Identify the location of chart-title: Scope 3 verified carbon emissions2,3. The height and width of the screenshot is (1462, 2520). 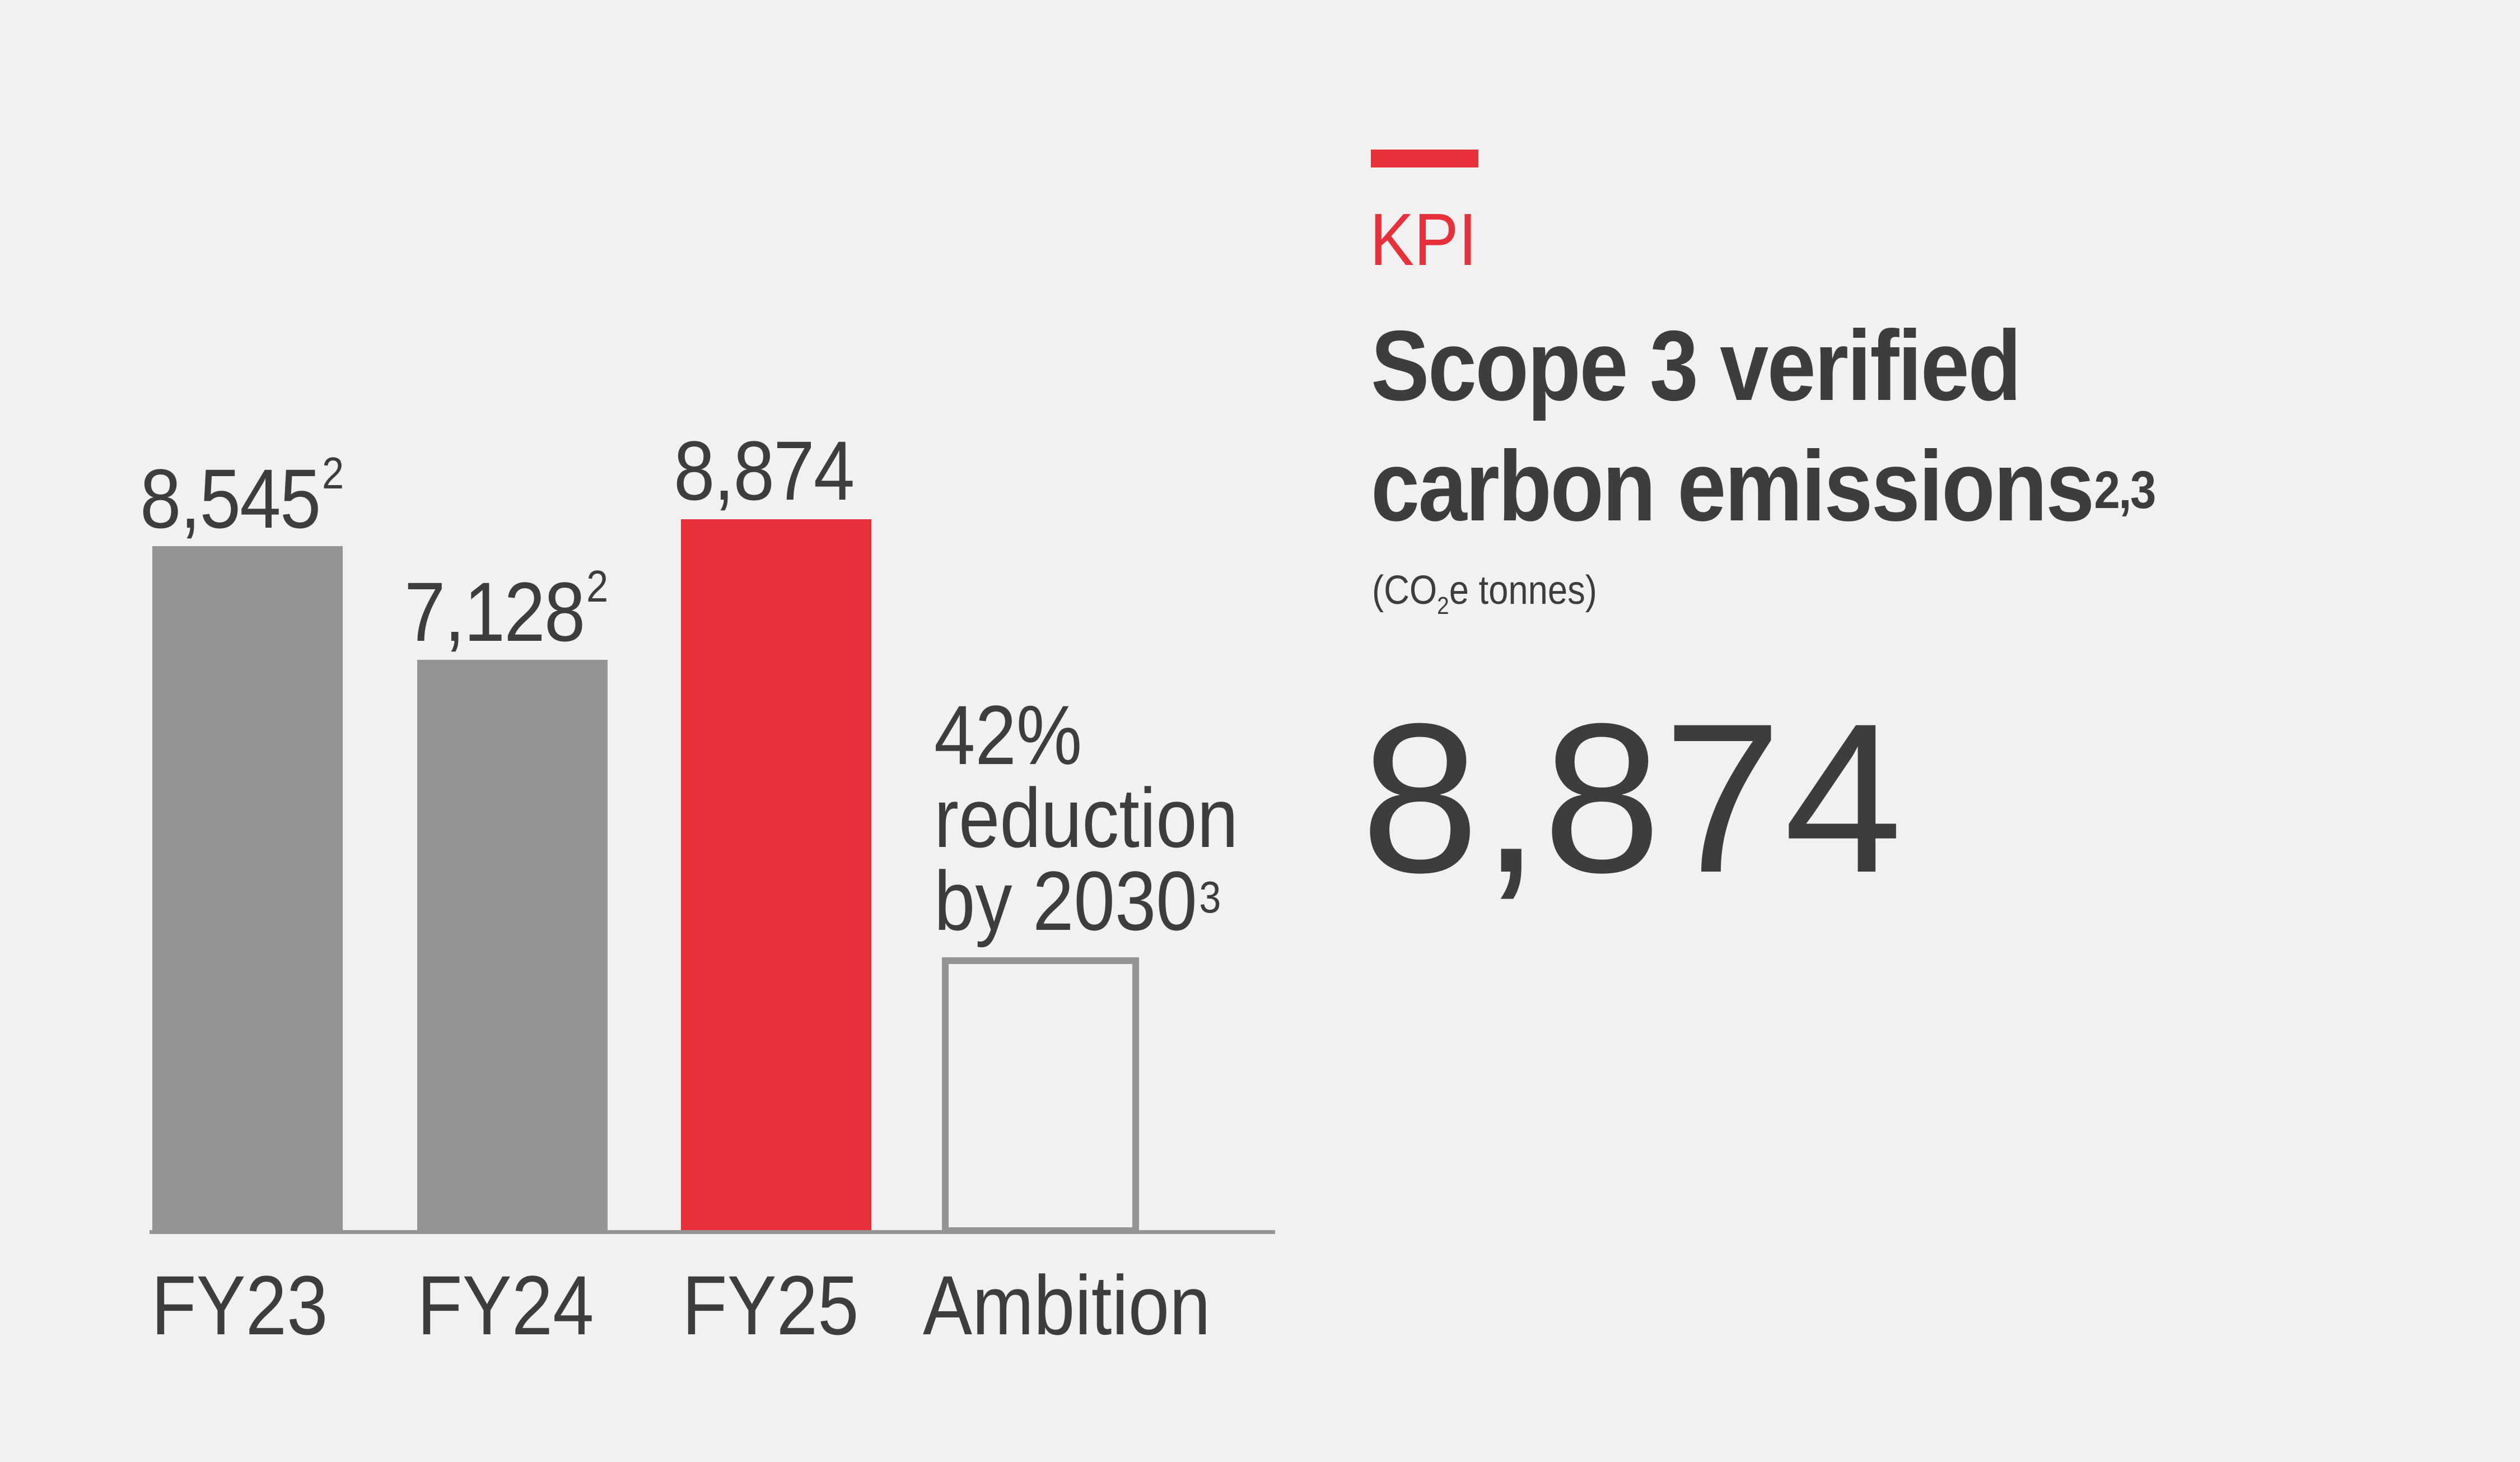
(1764, 425).